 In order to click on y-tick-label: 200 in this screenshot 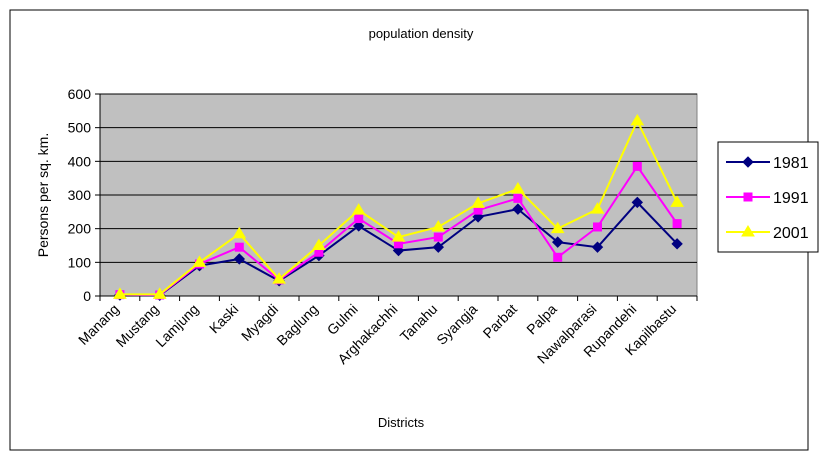, I will do `click(80, 229)`.